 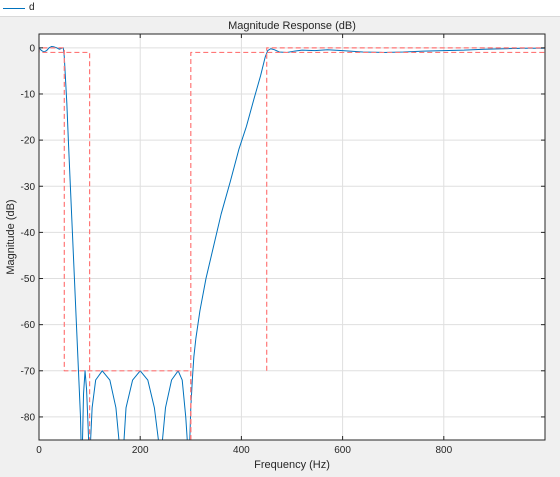 What do you see at coordinates (28, 94) in the screenshot?
I see `y-tick-label: -10` at bounding box center [28, 94].